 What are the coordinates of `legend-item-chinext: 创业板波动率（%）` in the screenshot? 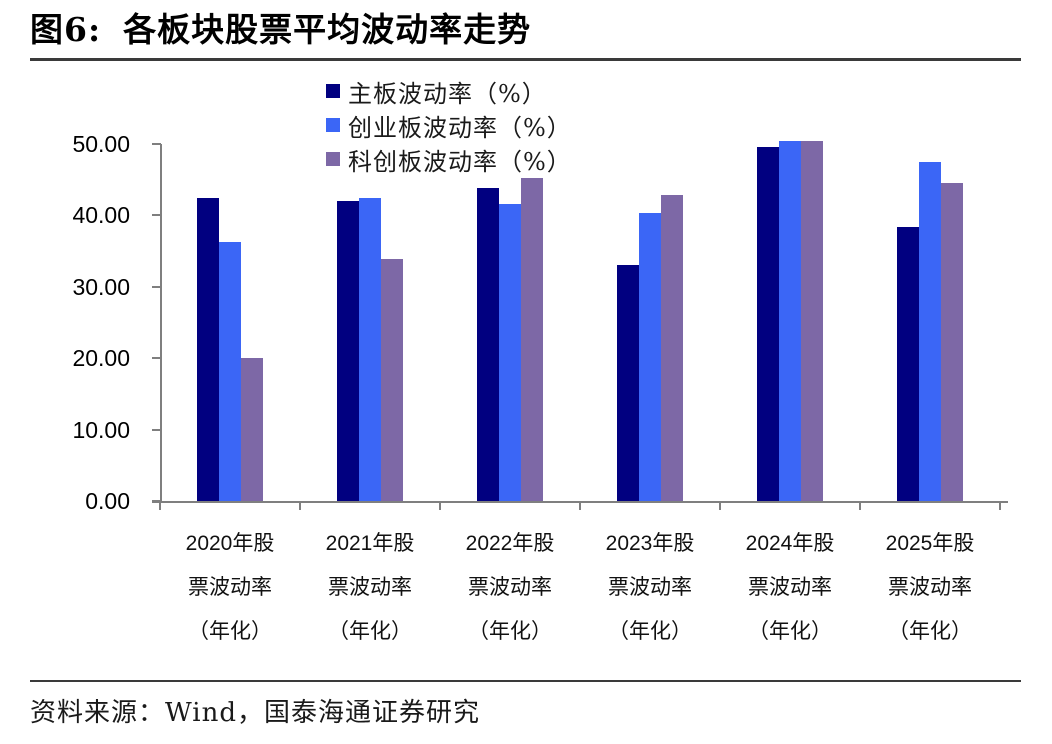 It's located at (449, 125).